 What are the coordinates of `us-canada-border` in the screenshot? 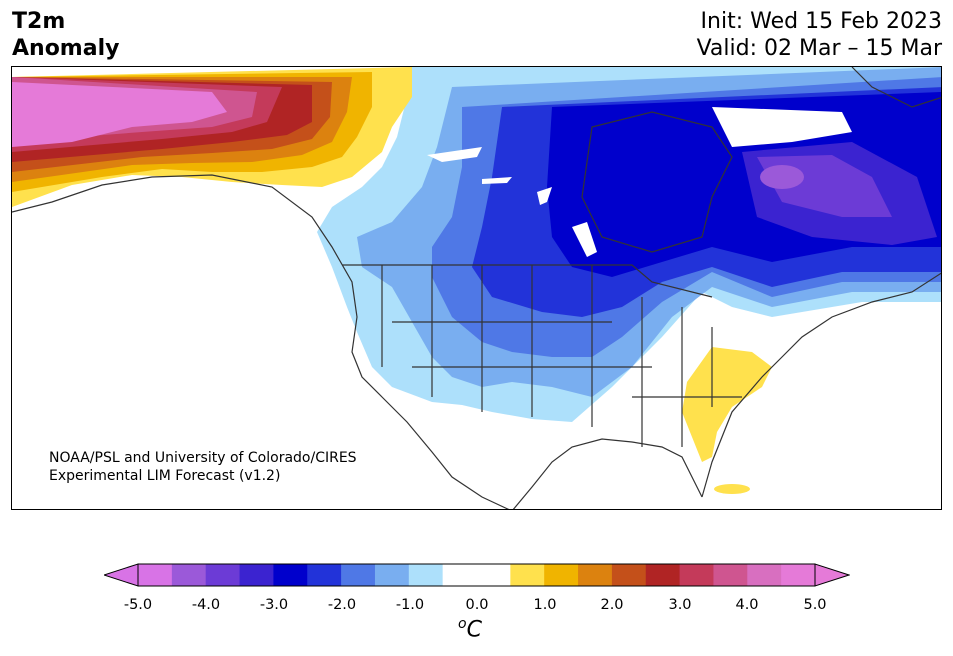 It's located at (527, 281).